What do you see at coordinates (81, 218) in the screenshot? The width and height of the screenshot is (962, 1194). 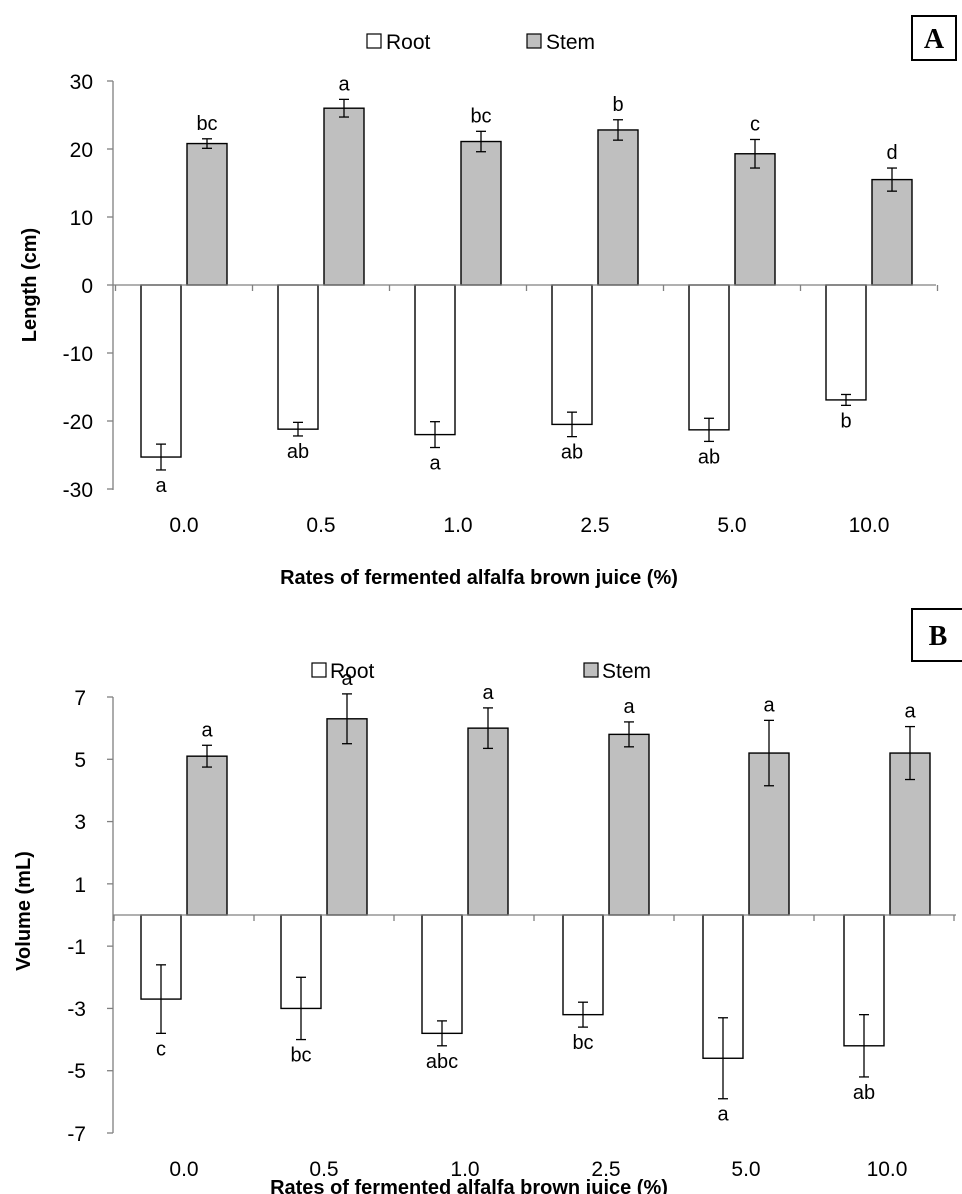 I see `y-tick-label: 10` at bounding box center [81, 218].